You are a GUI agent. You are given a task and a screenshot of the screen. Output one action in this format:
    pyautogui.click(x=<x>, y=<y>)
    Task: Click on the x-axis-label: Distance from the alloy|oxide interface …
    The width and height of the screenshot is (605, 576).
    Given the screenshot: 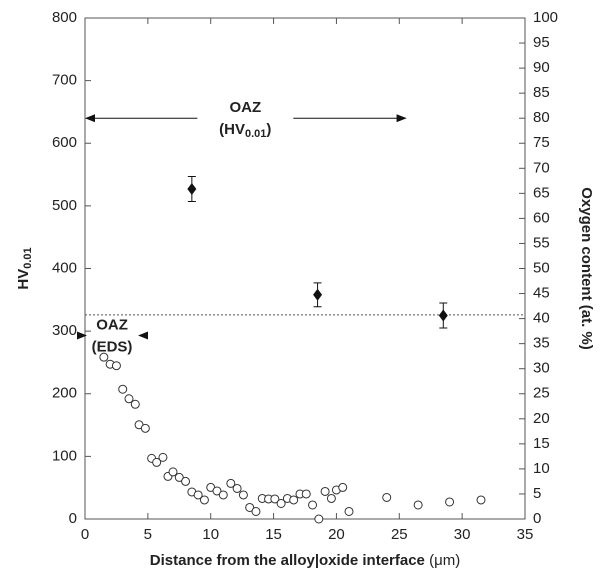 What is the action you would take?
    pyautogui.click(x=305, y=560)
    